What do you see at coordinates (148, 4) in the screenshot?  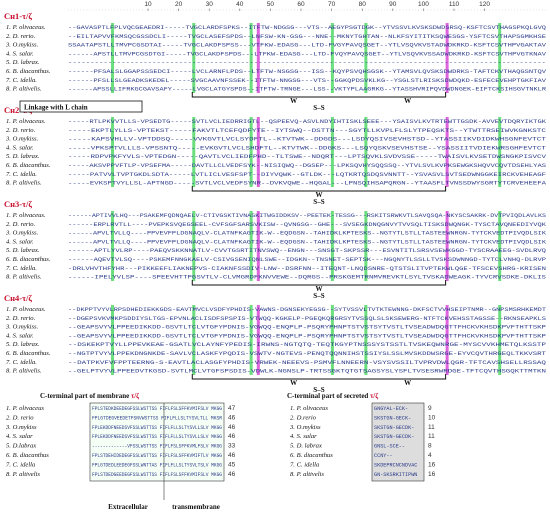 I see `ruler-label: 10` at bounding box center [148, 4].